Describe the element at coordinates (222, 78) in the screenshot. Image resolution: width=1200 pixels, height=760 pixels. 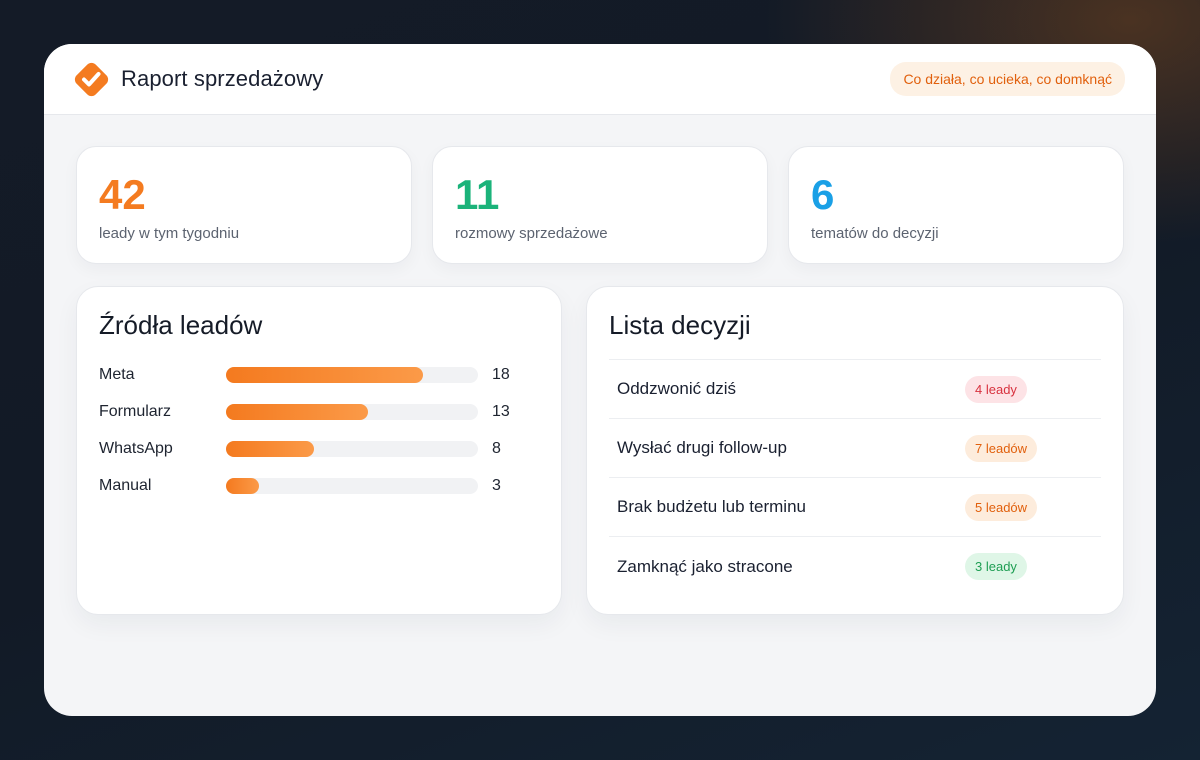
I see `page-title: Raport sprzedażowy` at that location.